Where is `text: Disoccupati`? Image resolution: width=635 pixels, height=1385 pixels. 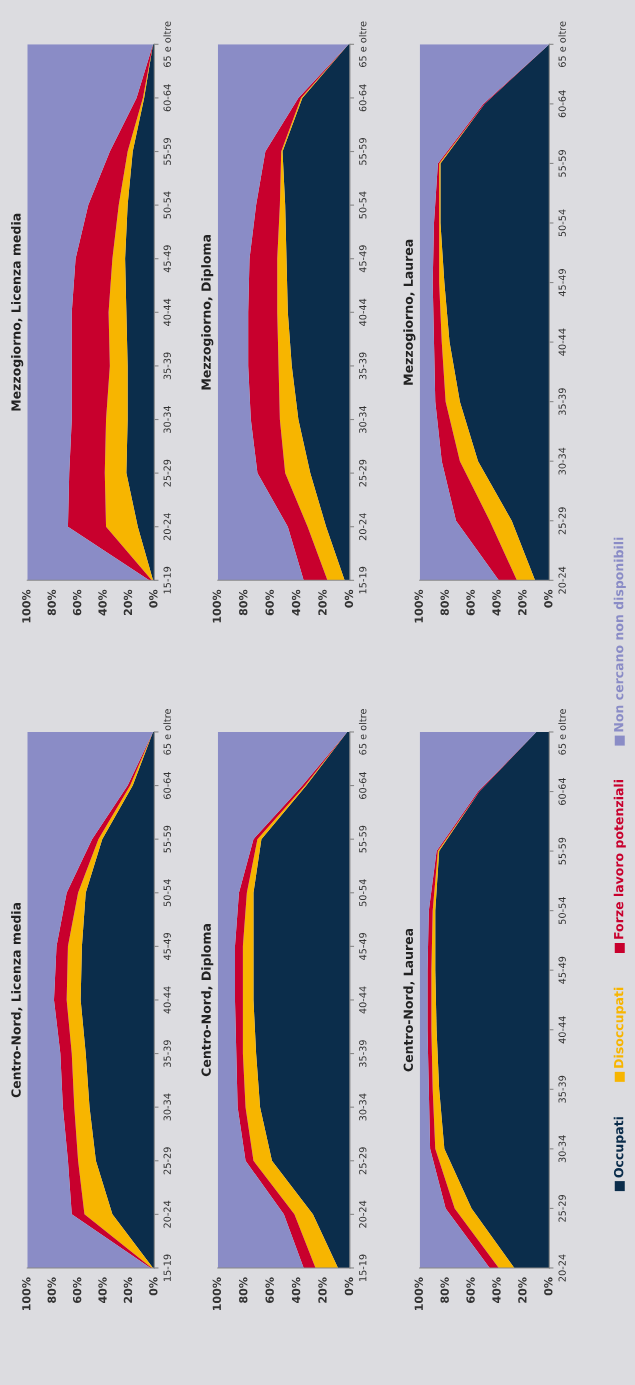
text: Disoccupati is located at coordinates (619, 1027).